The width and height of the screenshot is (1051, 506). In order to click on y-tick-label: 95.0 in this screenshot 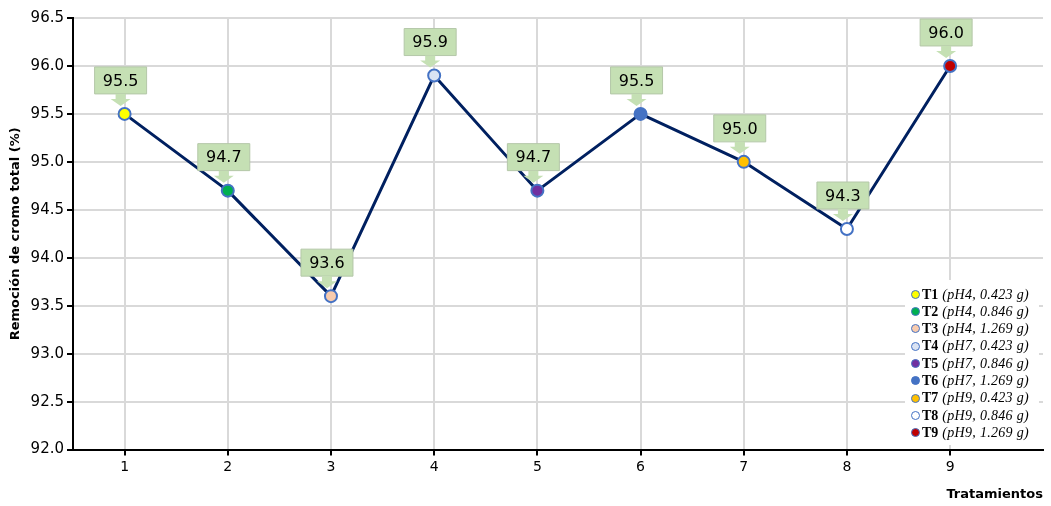, I will do `click(47, 160)`.